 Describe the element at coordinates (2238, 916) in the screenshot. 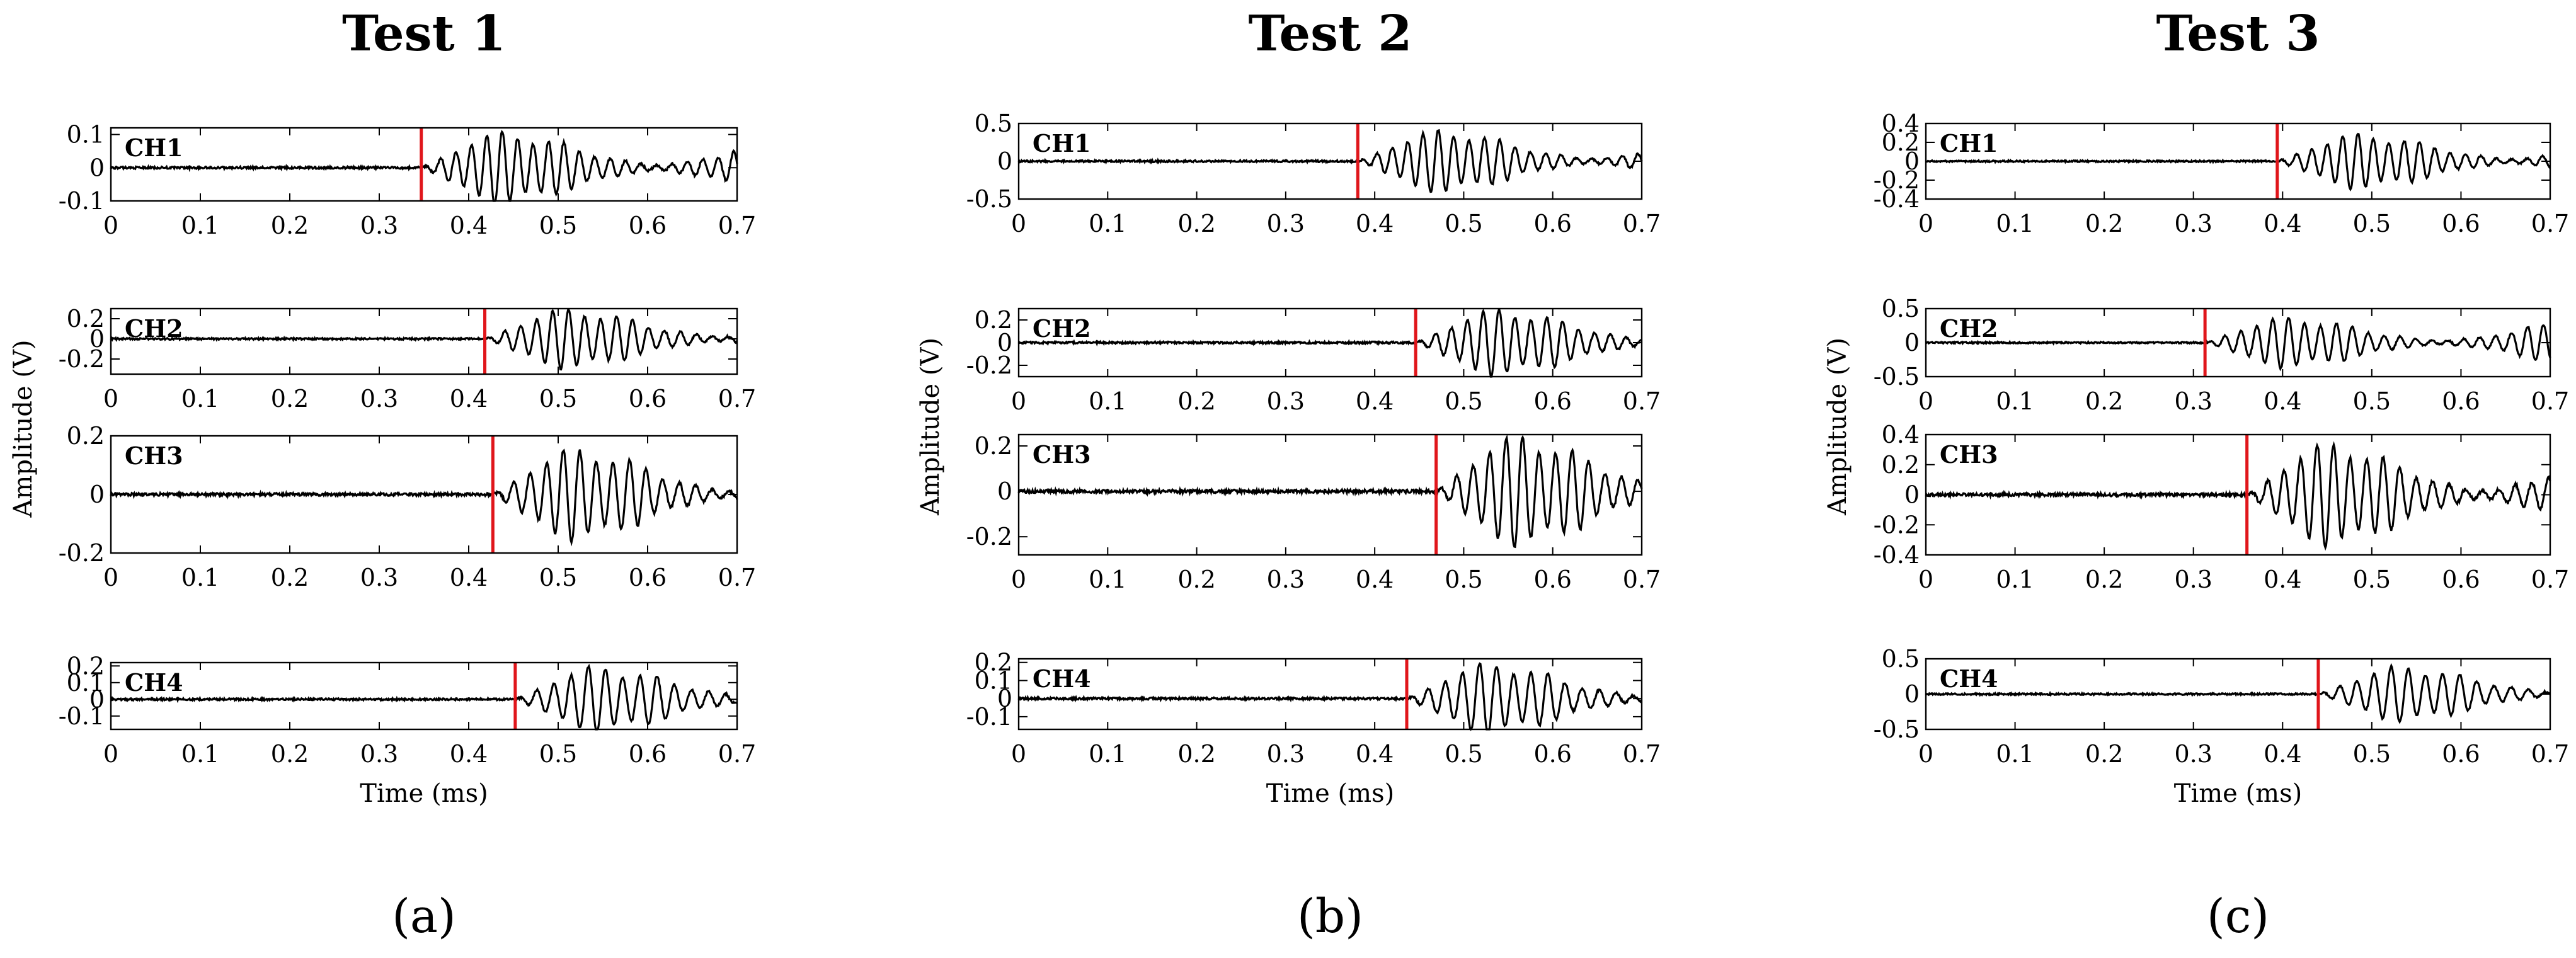

I see `panel-label: (c)` at that location.